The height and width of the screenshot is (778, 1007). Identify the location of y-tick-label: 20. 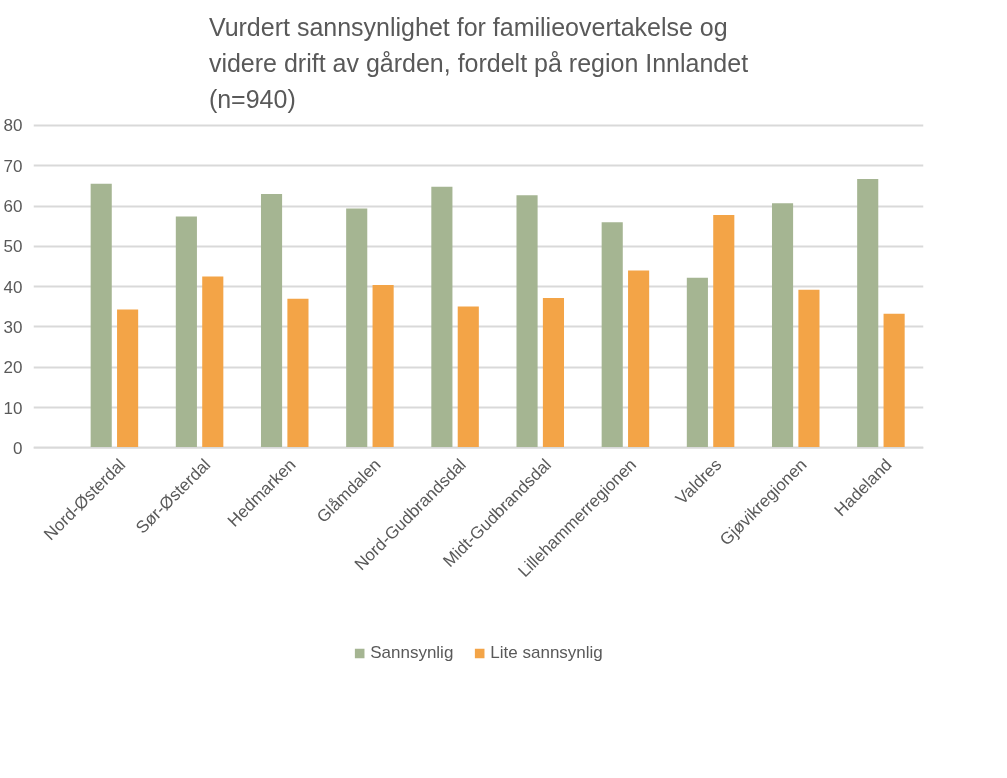
(13, 368).